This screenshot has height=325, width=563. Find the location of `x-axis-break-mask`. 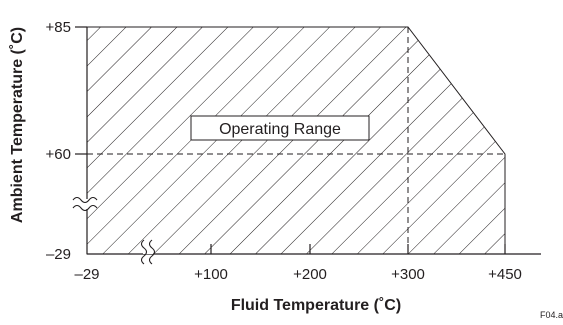

x-axis-break-mask is located at coordinates (148, 247).